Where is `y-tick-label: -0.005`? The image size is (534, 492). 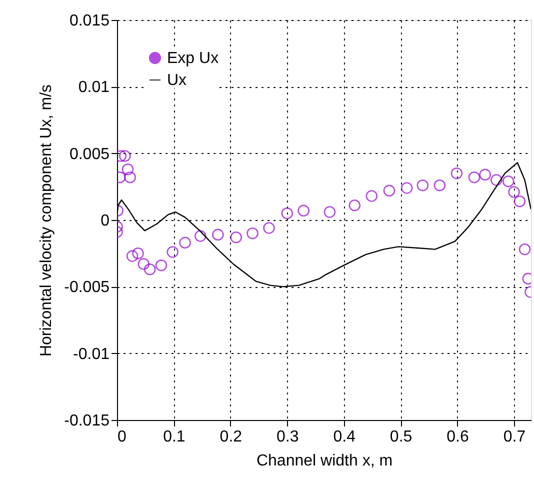
y-tick-label: -0.005 is located at coordinates (87, 287).